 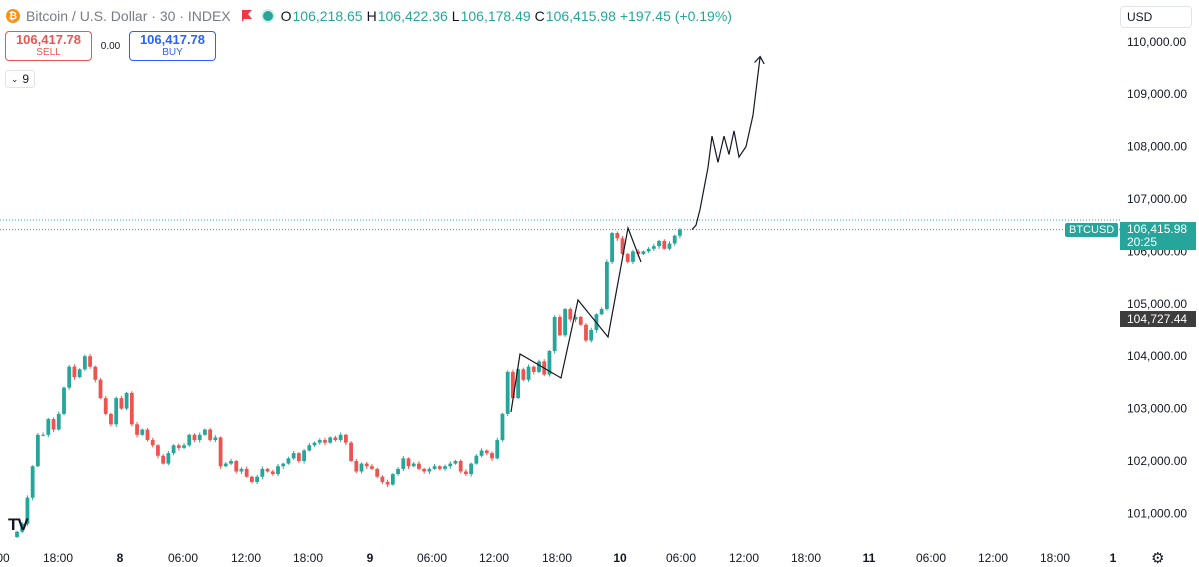 What do you see at coordinates (620, 558) in the screenshot?
I see `x-tick-label: 10` at bounding box center [620, 558].